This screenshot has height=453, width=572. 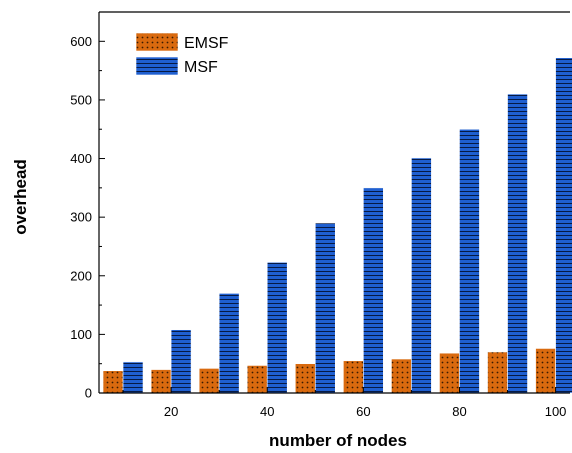 I want to click on y-tick-label-0: 0, so click(x=88, y=393).